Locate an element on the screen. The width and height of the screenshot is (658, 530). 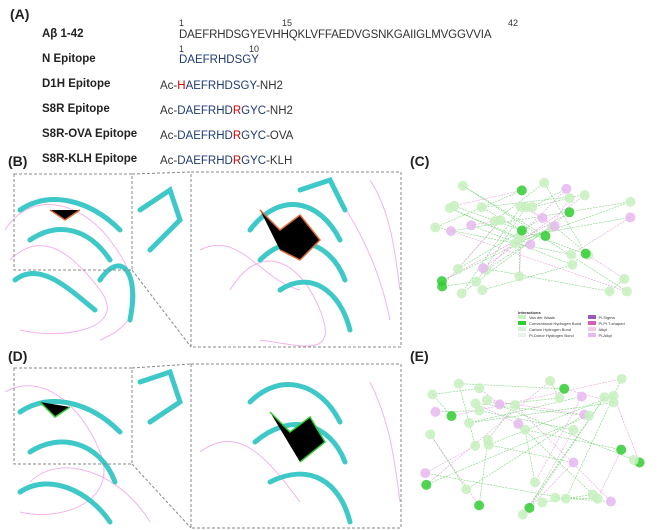
seq-label-s8r-ova: S8R-OVA Epitope is located at coordinates (90, 134).